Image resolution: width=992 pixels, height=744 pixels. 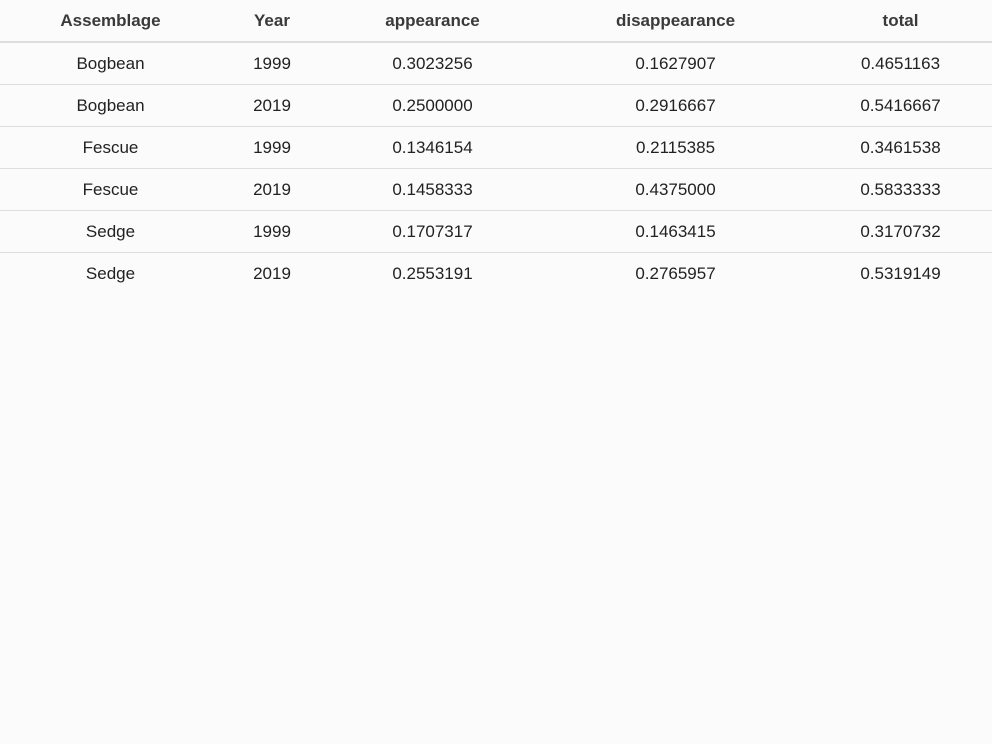 I want to click on cell-appearance: 0.1458333, so click(x=432, y=189).